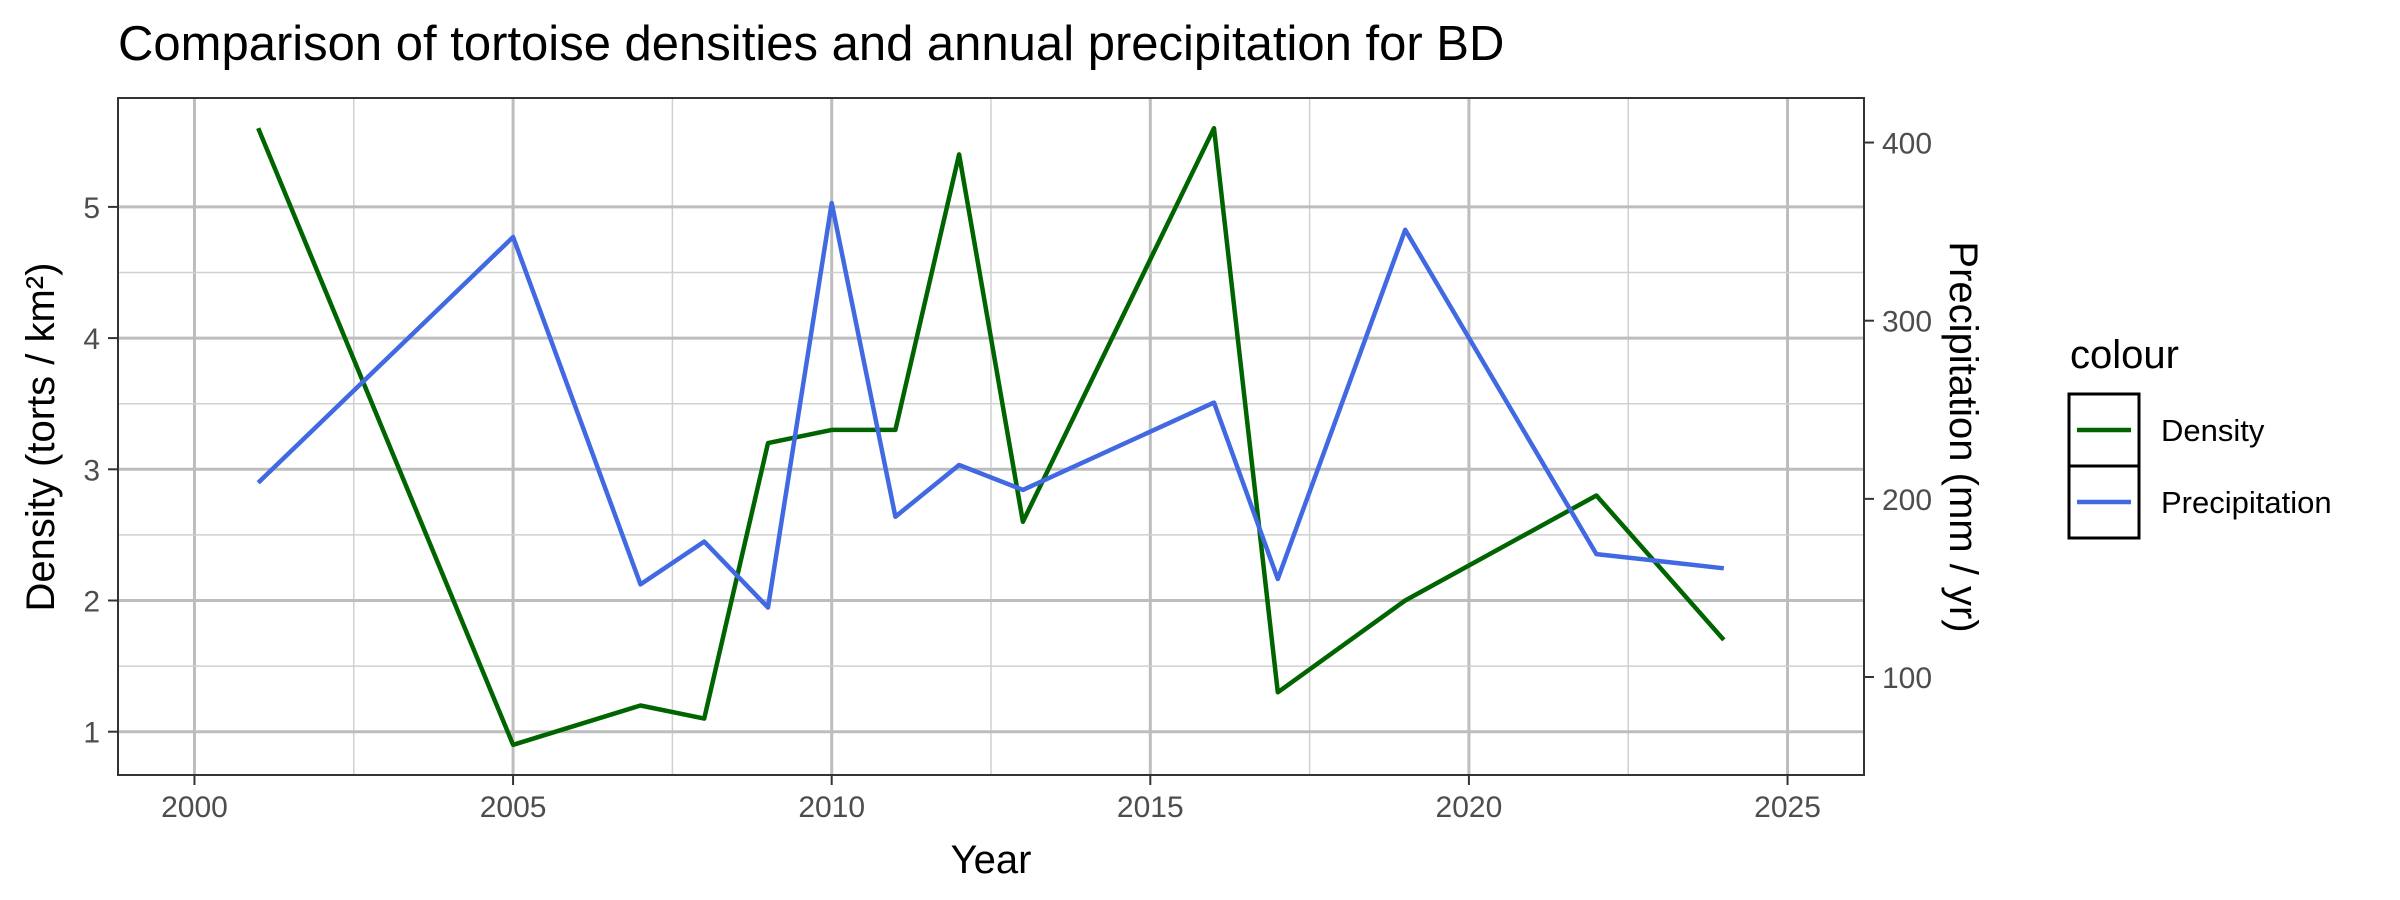 The height and width of the screenshot is (900, 2400). What do you see at coordinates (831, 807) in the screenshot?
I see `x-tick-label: 2010` at bounding box center [831, 807].